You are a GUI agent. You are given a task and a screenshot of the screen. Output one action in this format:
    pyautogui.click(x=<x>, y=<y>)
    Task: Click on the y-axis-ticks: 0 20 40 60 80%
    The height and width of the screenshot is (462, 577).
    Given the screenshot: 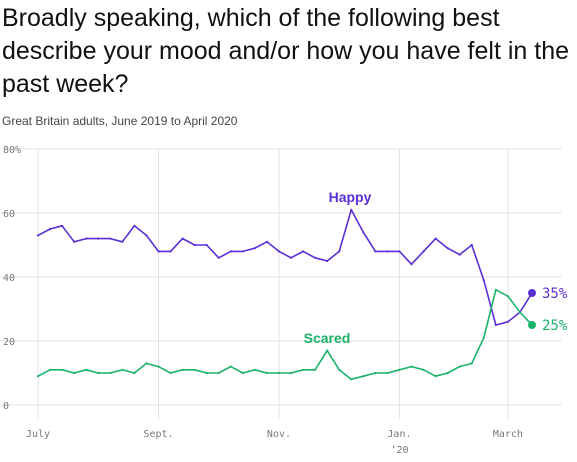 What is the action you would take?
    pyautogui.click(x=12, y=278)
    